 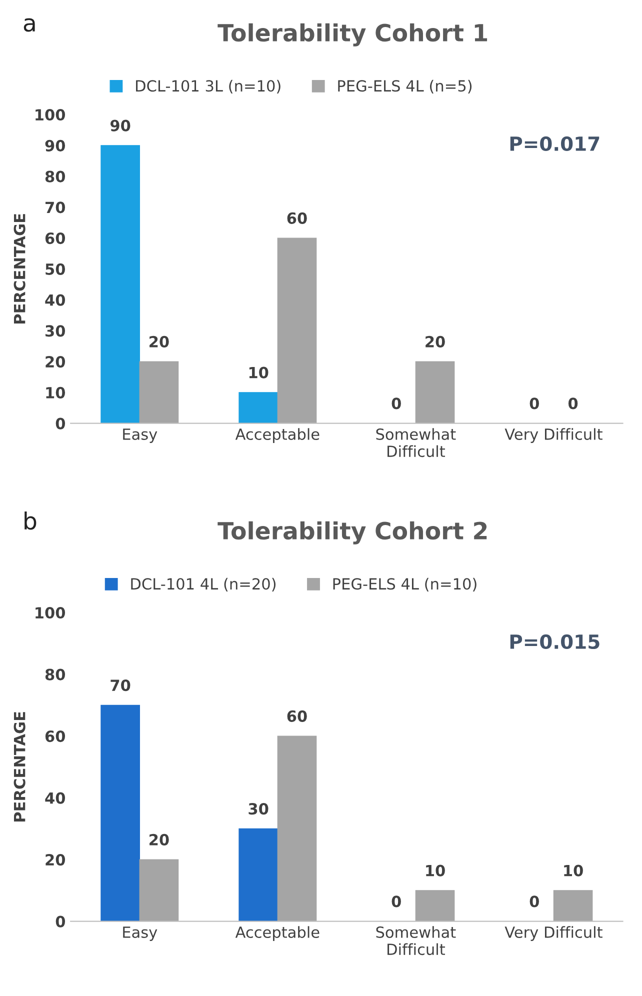 What do you see at coordinates (30, 520) in the screenshot?
I see `text: b` at bounding box center [30, 520].